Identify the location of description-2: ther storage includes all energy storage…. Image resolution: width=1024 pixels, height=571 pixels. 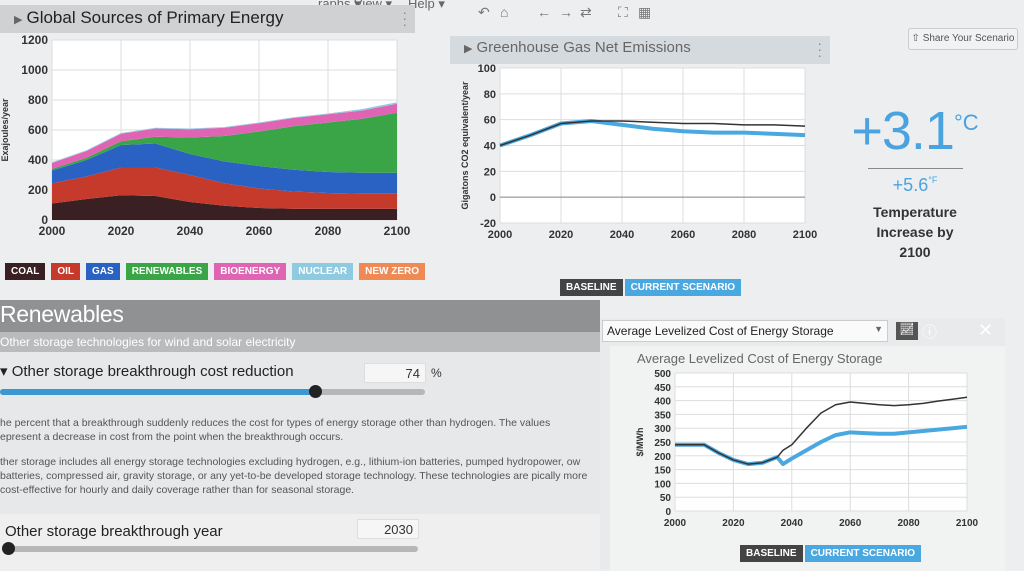
(294, 476).